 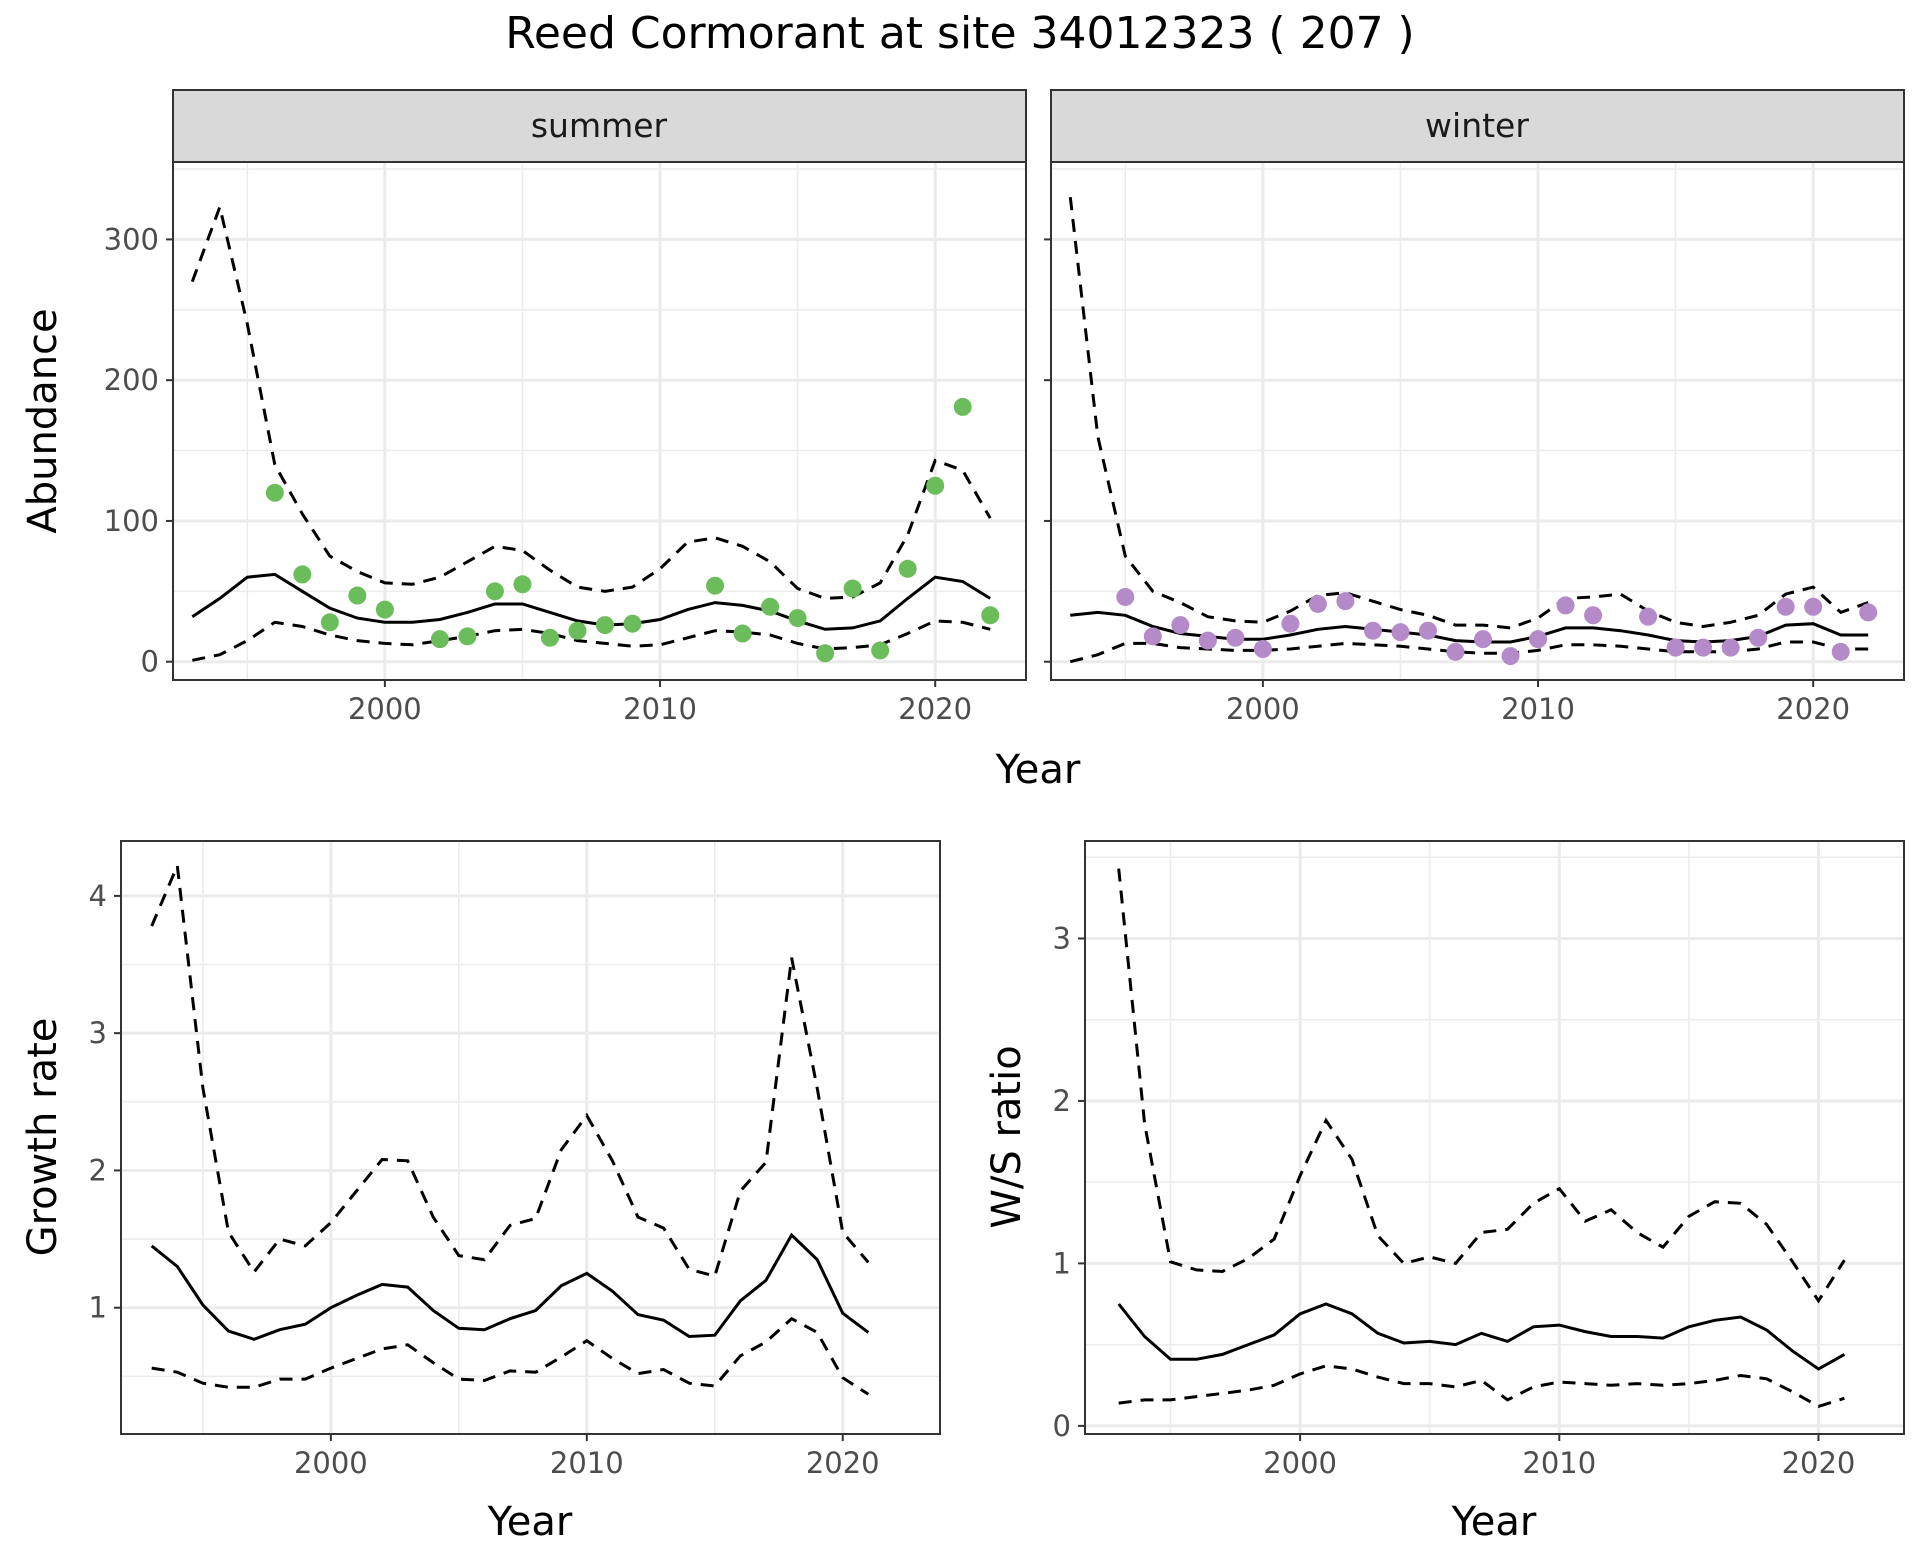 What do you see at coordinates (1007, 1136) in the screenshot?
I see `ratio-y-axis-title: W/S ratio` at bounding box center [1007, 1136].